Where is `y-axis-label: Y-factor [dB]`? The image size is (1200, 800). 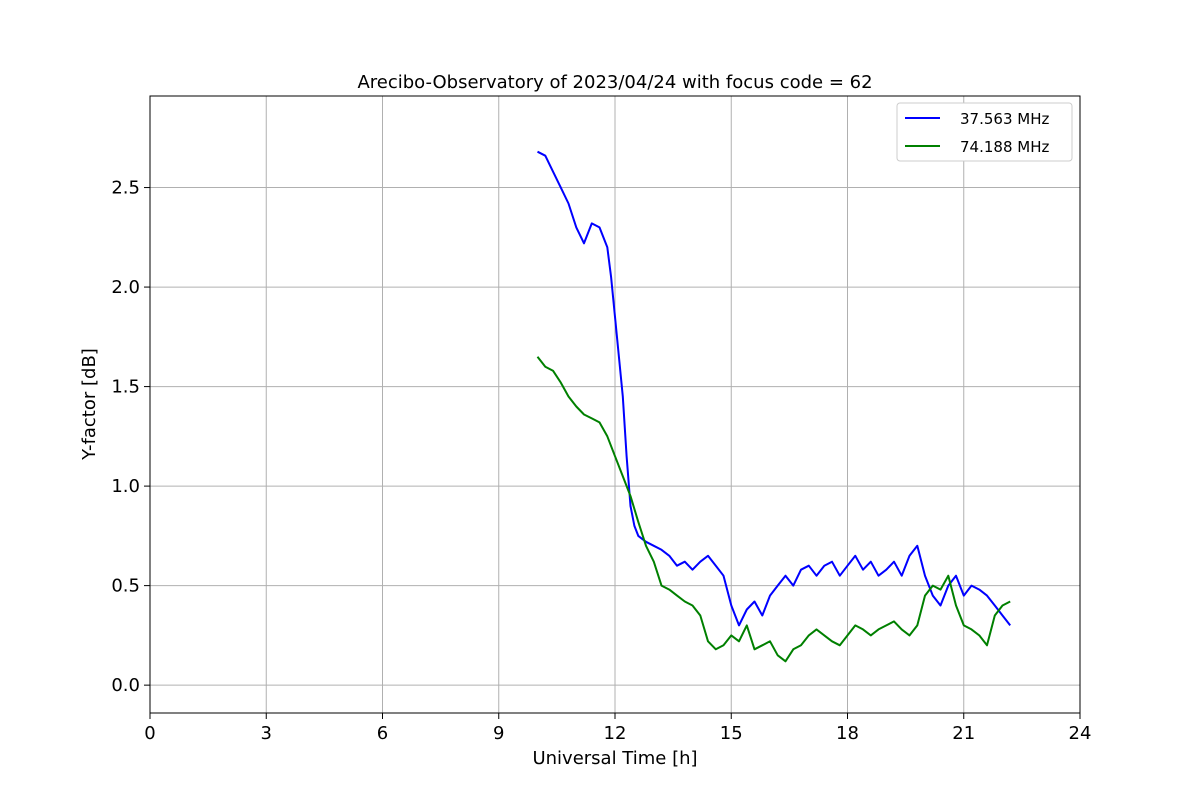
y-axis-label: Y-factor [dB] is located at coordinates (89, 404).